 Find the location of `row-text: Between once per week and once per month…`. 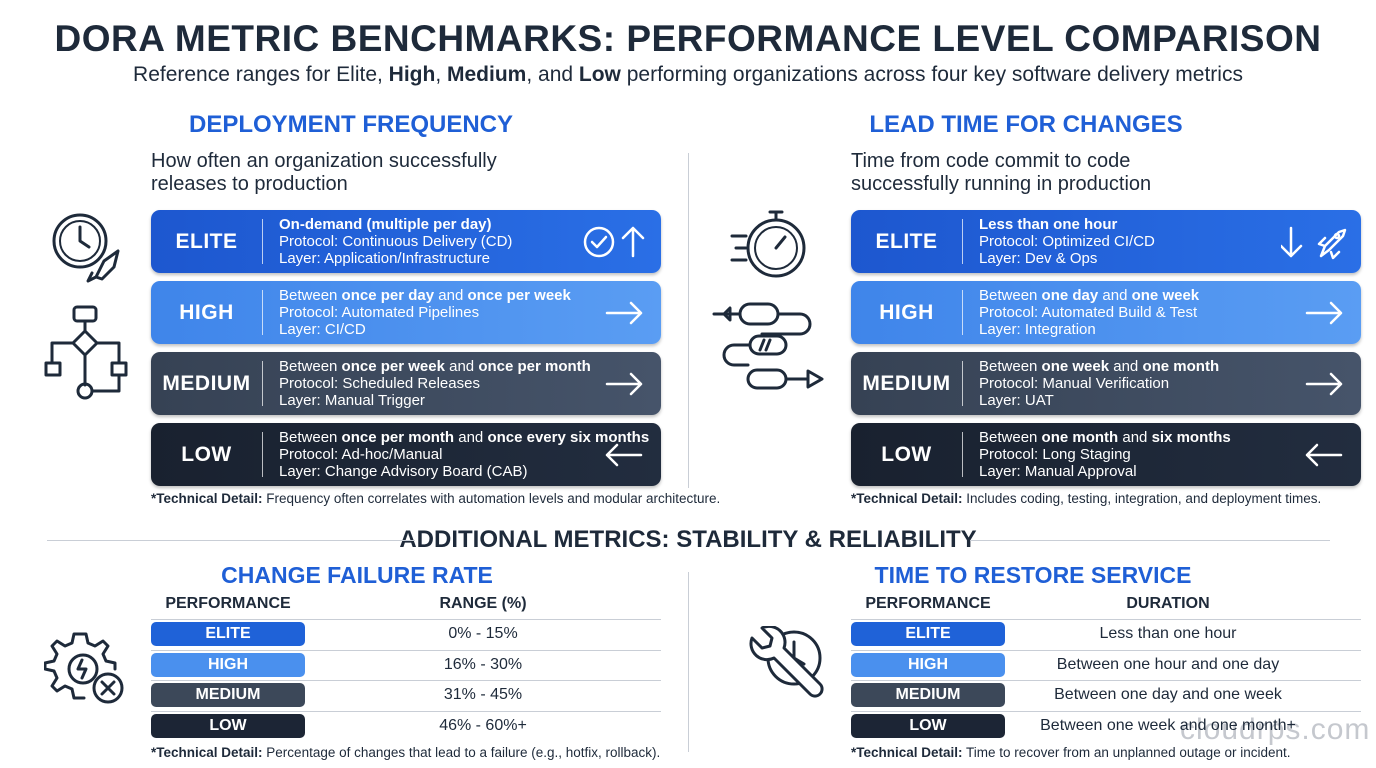

row-text: Between once per week and once per month… is located at coordinates (435, 383).